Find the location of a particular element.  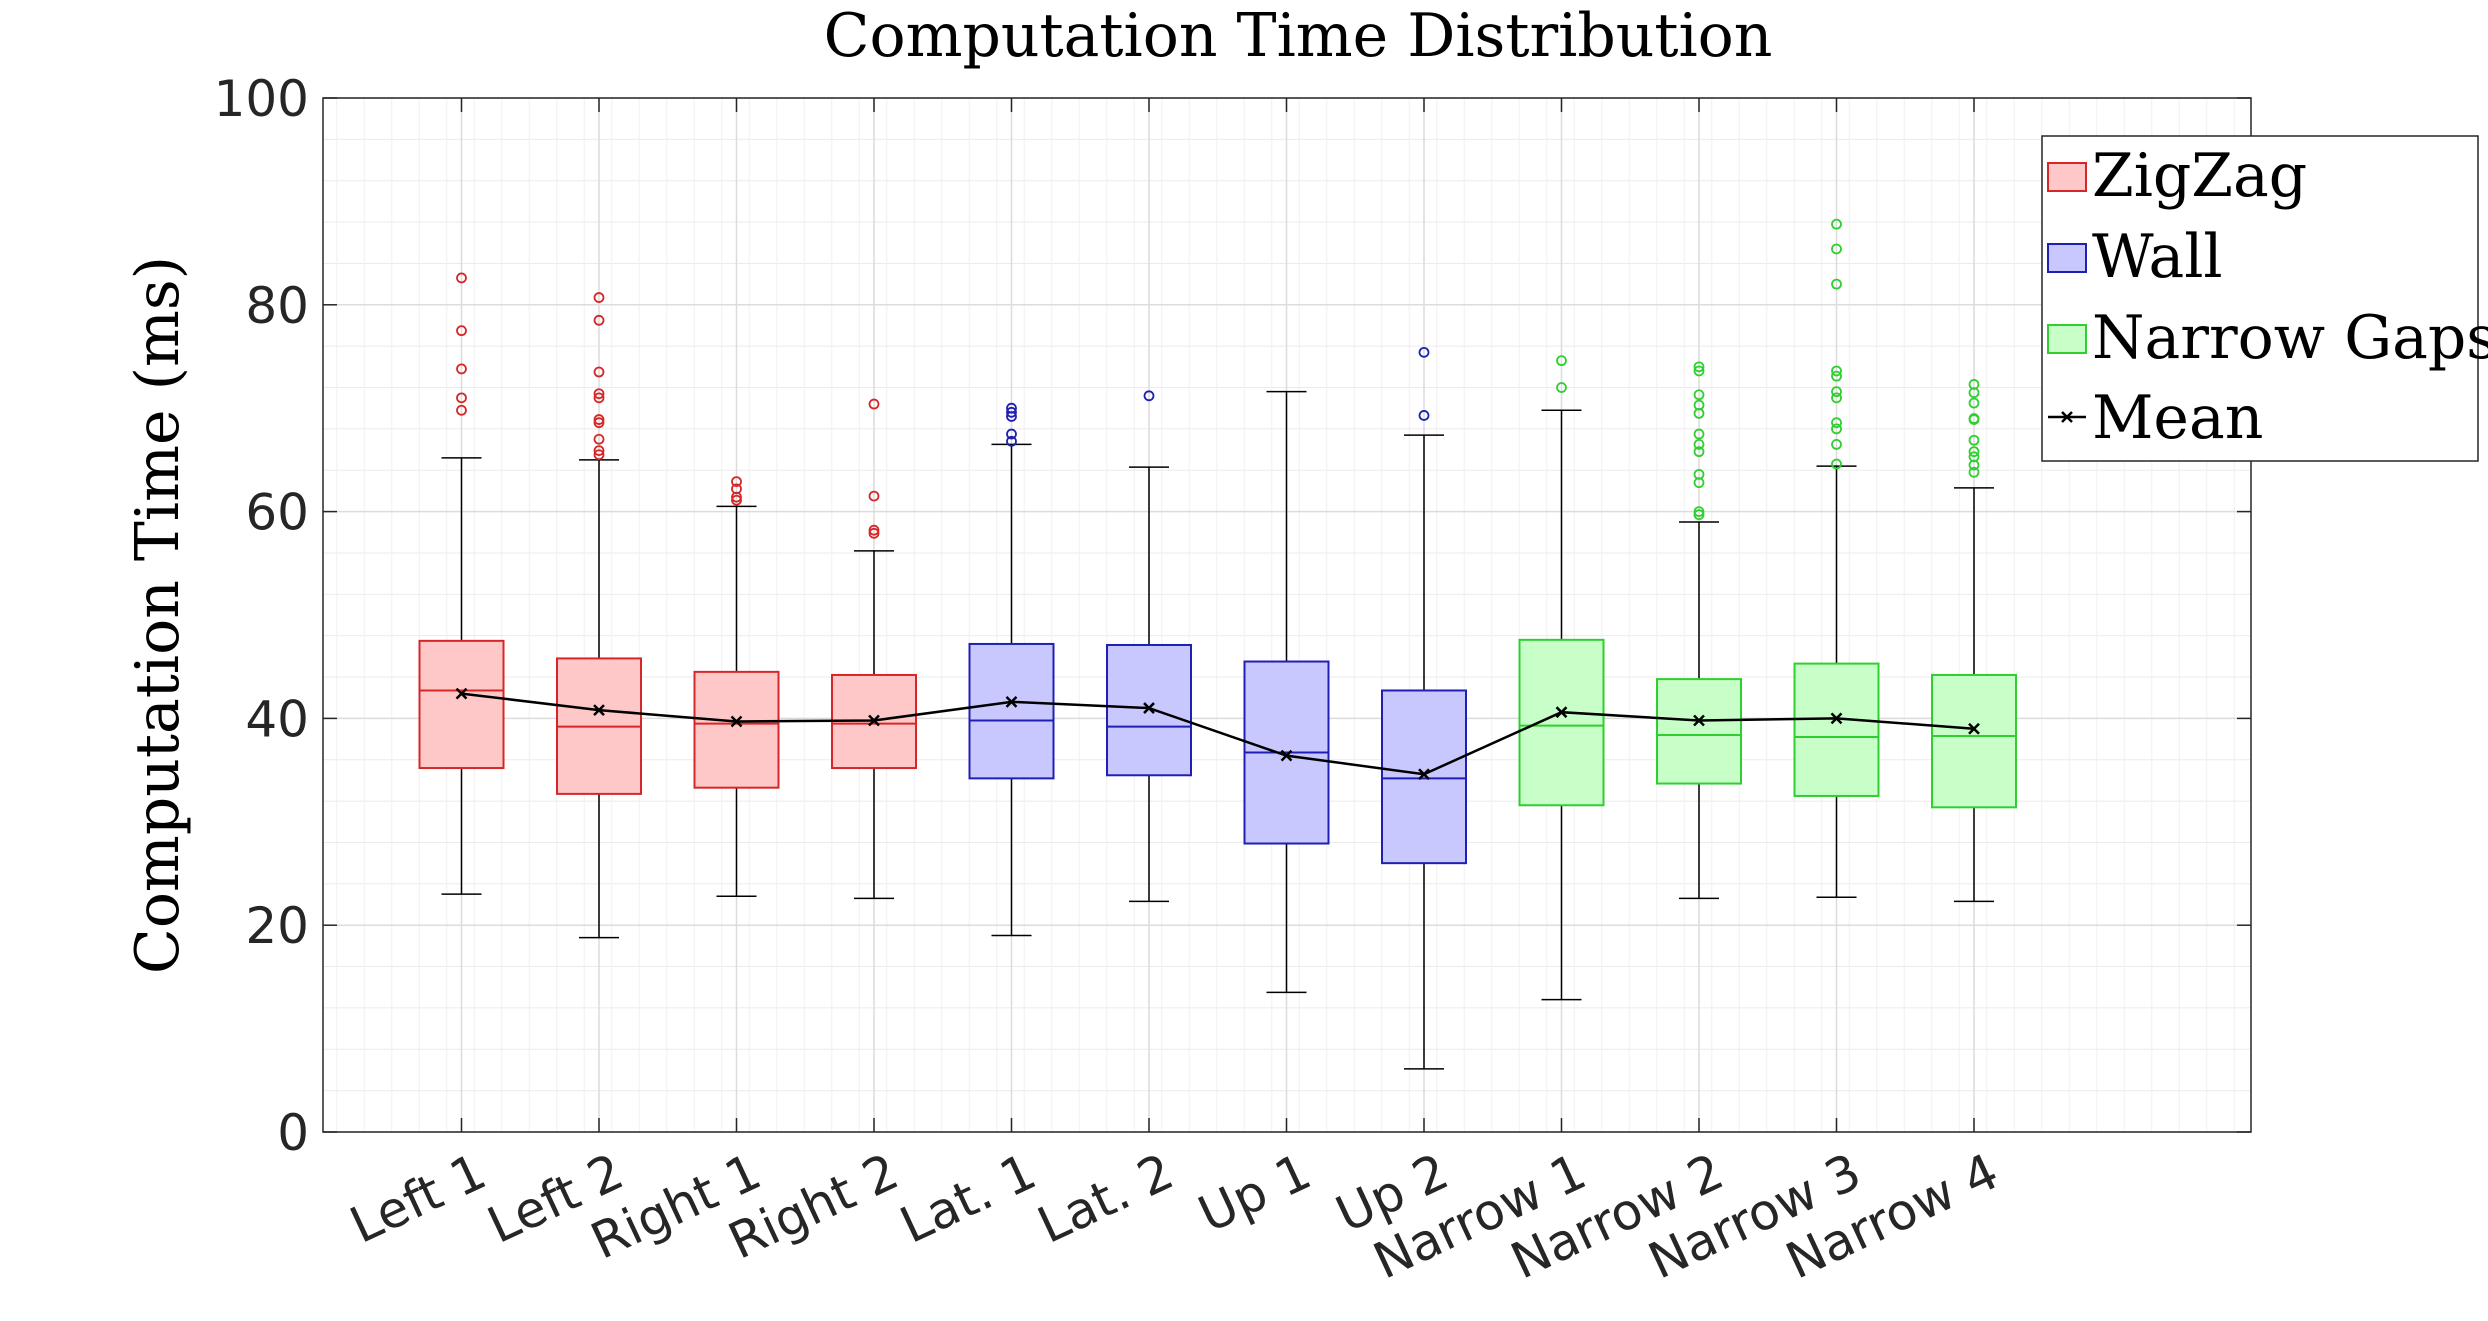

legend-swatch-narrow-gaps is located at coordinates (2067, 339).